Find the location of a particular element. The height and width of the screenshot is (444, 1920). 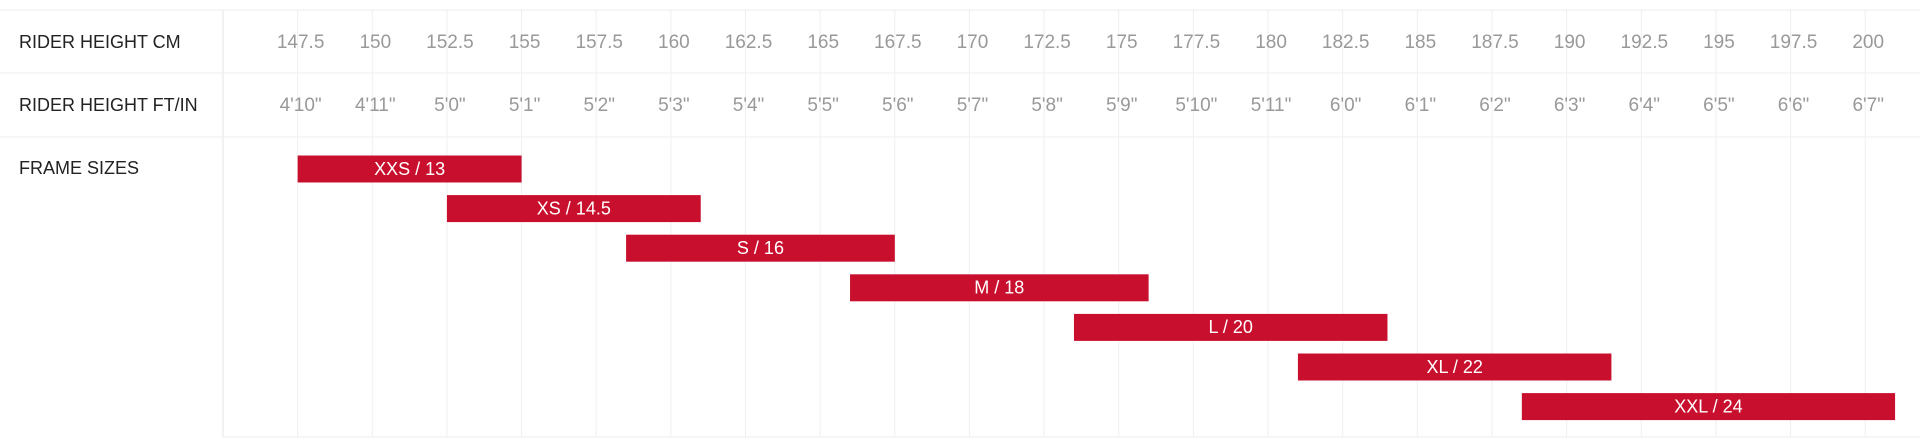

x-tick-label: 157.5 is located at coordinates (599, 42).